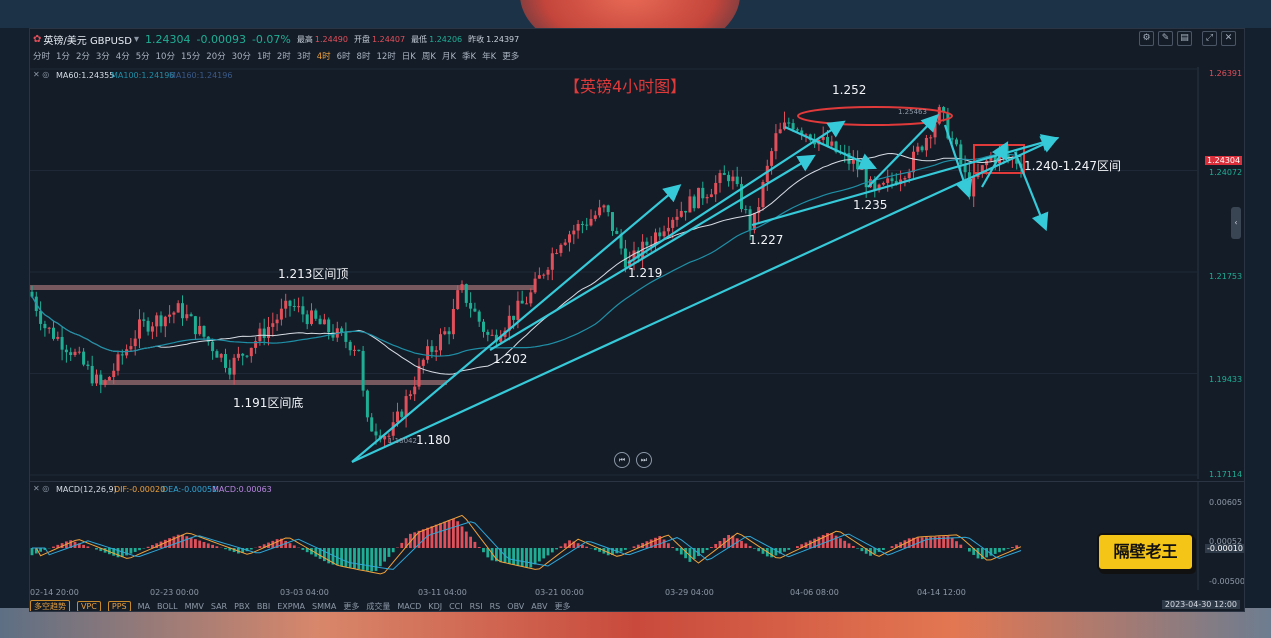 The width and height of the screenshot is (1271, 638). What do you see at coordinates (303, 57) in the screenshot?
I see `period-12: 3时` at bounding box center [303, 57].